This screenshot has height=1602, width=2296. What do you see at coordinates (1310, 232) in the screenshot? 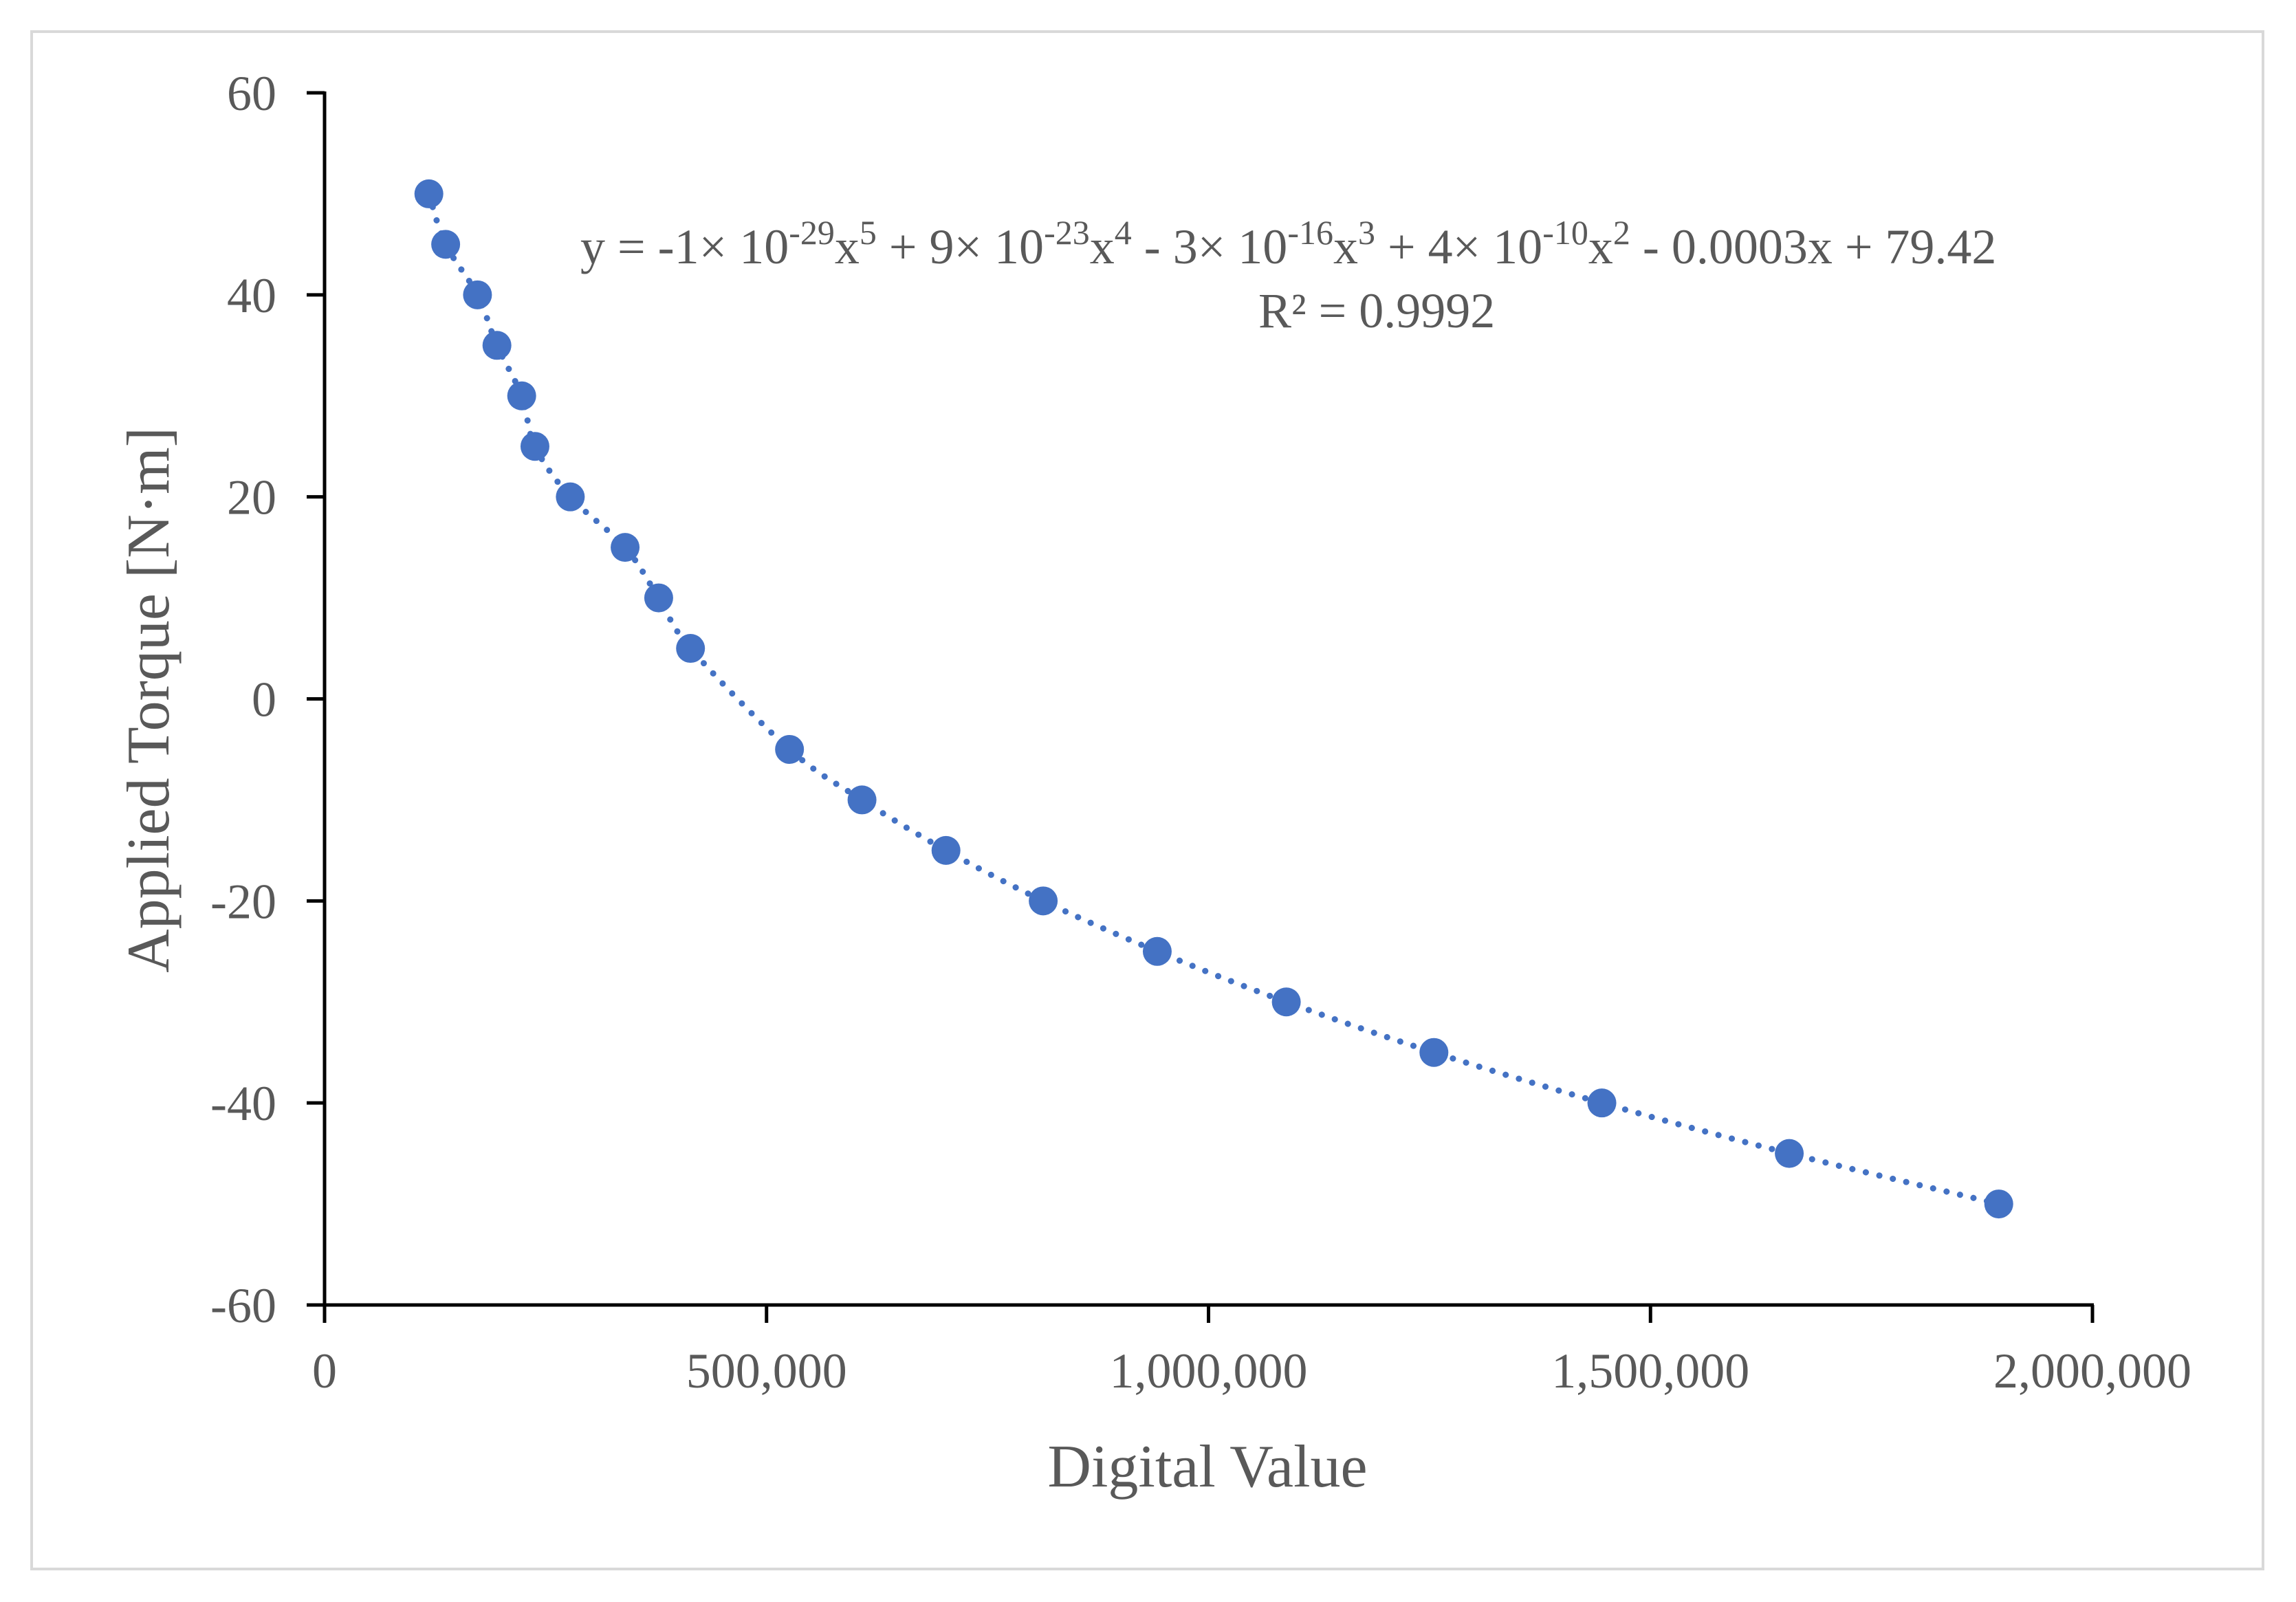
I see `eq-exponent: -16` at bounding box center [1310, 232].